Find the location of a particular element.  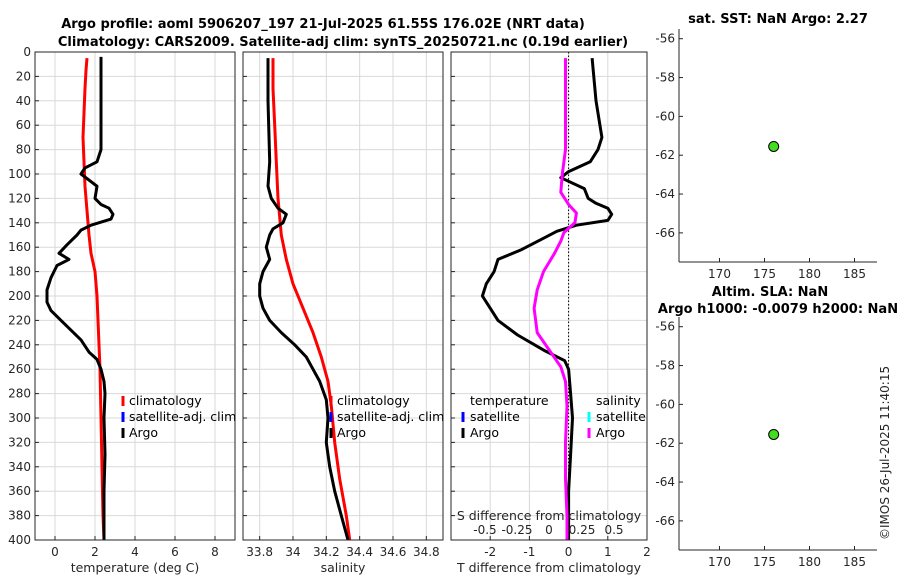

ytick-label: 0 is located at coordinates (27, 52).